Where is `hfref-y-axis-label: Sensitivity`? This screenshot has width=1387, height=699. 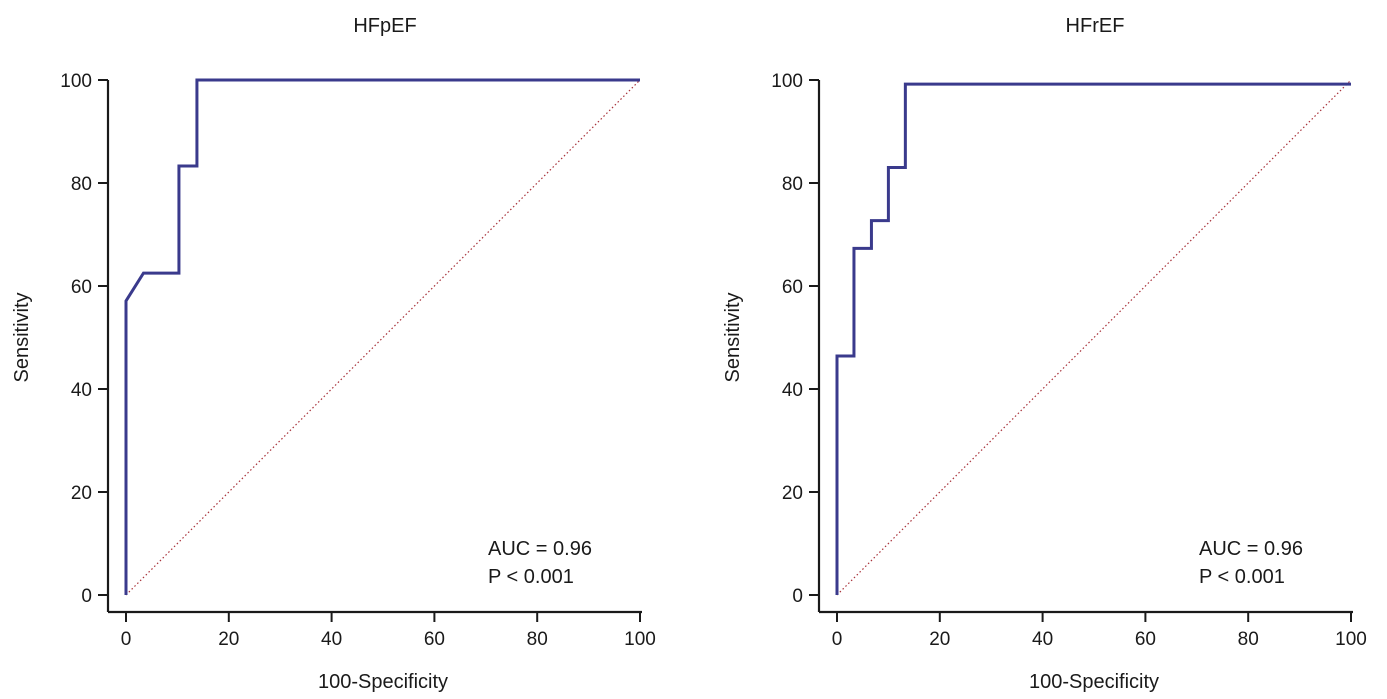
hfref-y-axis-label: Sensitivity is located at coordinates (733, 337).